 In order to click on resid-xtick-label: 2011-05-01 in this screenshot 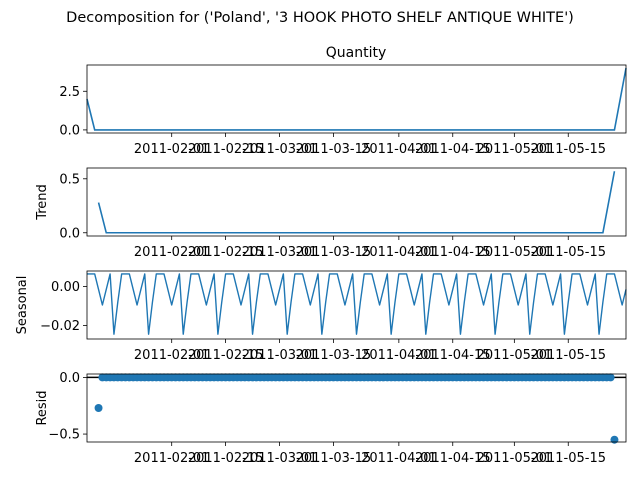, I will do `click(515, 458)`.